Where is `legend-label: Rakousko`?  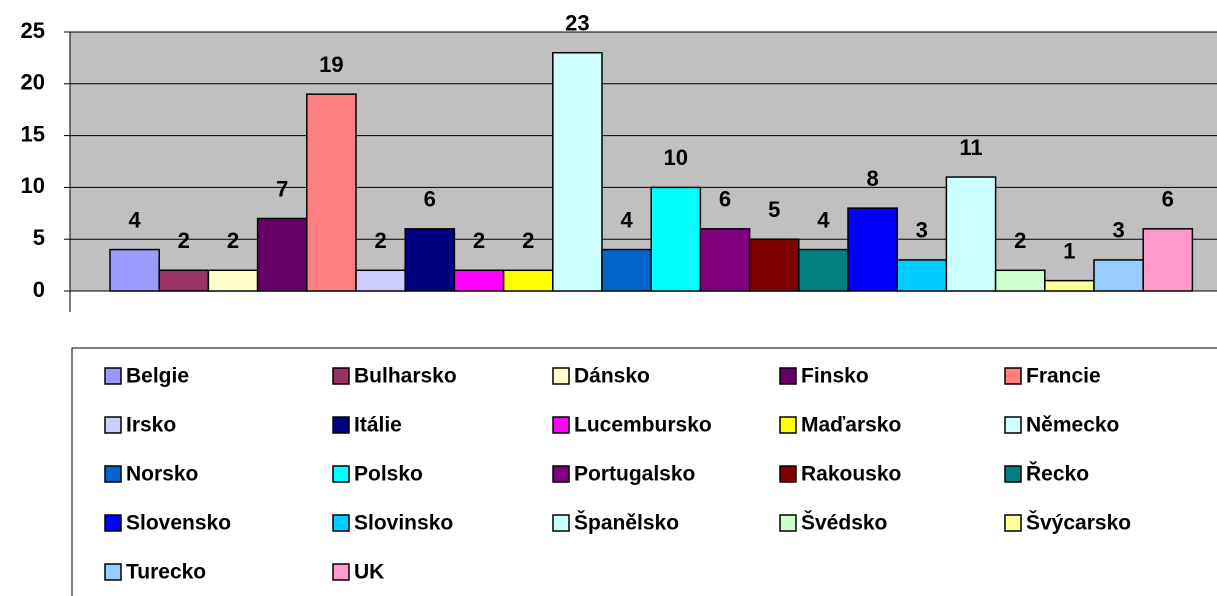
legend-label: Rakousko is located at coordinates (851, 474).